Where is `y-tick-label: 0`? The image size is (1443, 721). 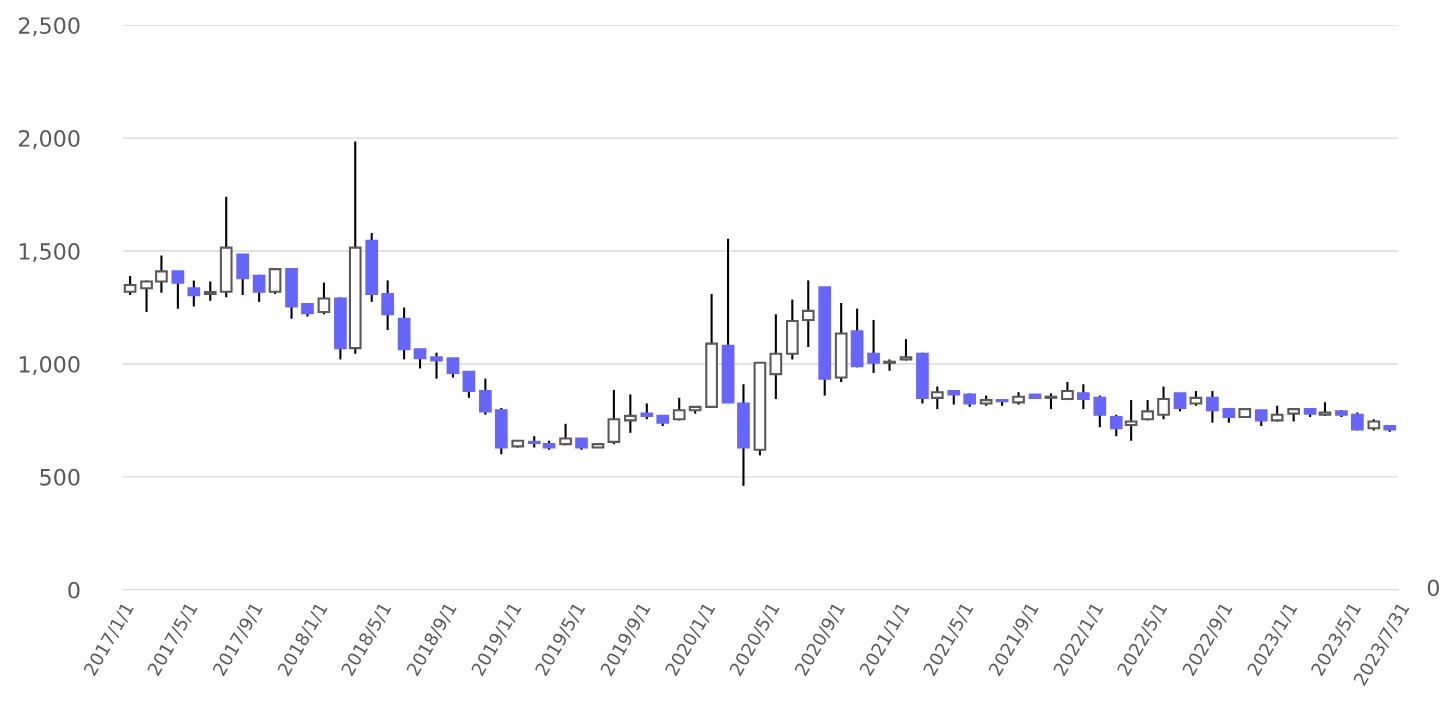 y-tick-label: 0 is located at coordinates (74, 590).